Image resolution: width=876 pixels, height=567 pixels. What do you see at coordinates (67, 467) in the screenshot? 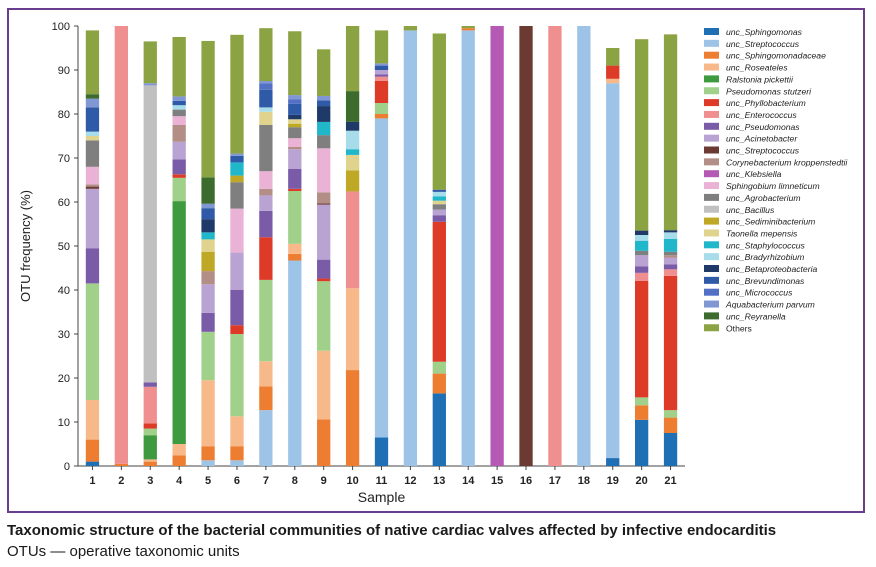
I see `y-tick-label: 0` at bounding box center [67, 467].